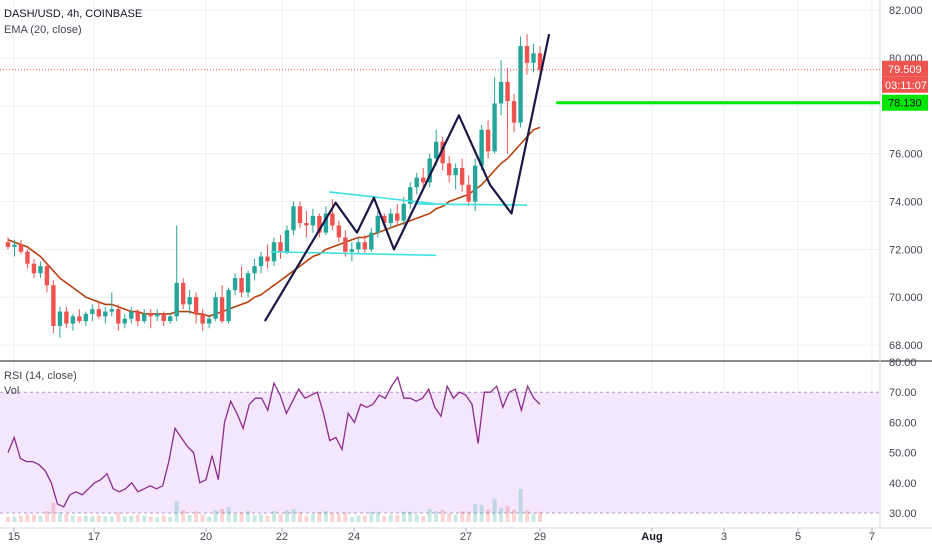  Describe the element at coordinates (903, 423) in the screenshot. I see `rsi-tick-label: 60.00` at that location.